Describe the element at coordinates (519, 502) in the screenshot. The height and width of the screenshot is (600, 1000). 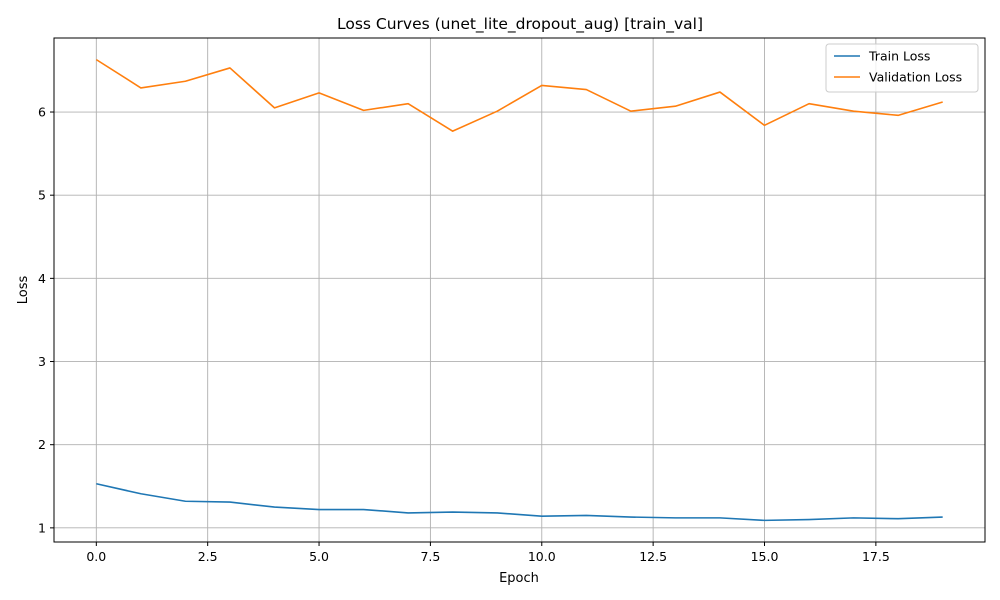
I see `series-line-train-loss` at that location.